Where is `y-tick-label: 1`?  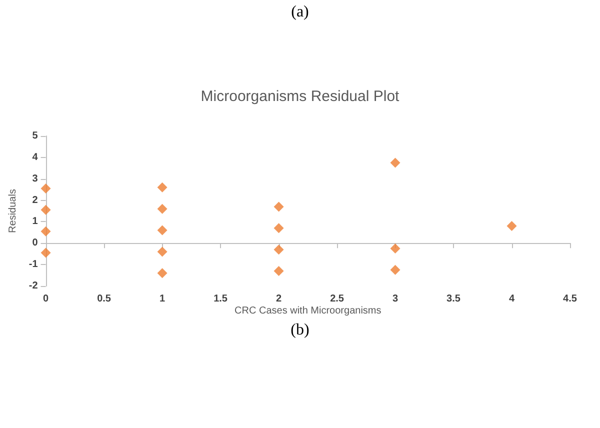
y-tick-label: 1 is located at coordinates (35, 222).